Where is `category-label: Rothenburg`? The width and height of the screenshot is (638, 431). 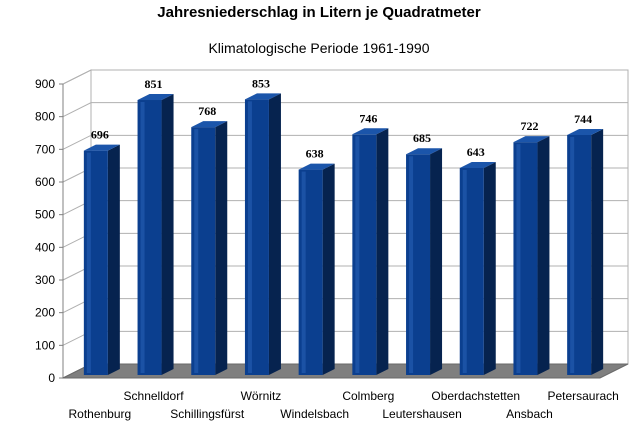 category-label: Rothenburg is located at coordinates (99, 414).